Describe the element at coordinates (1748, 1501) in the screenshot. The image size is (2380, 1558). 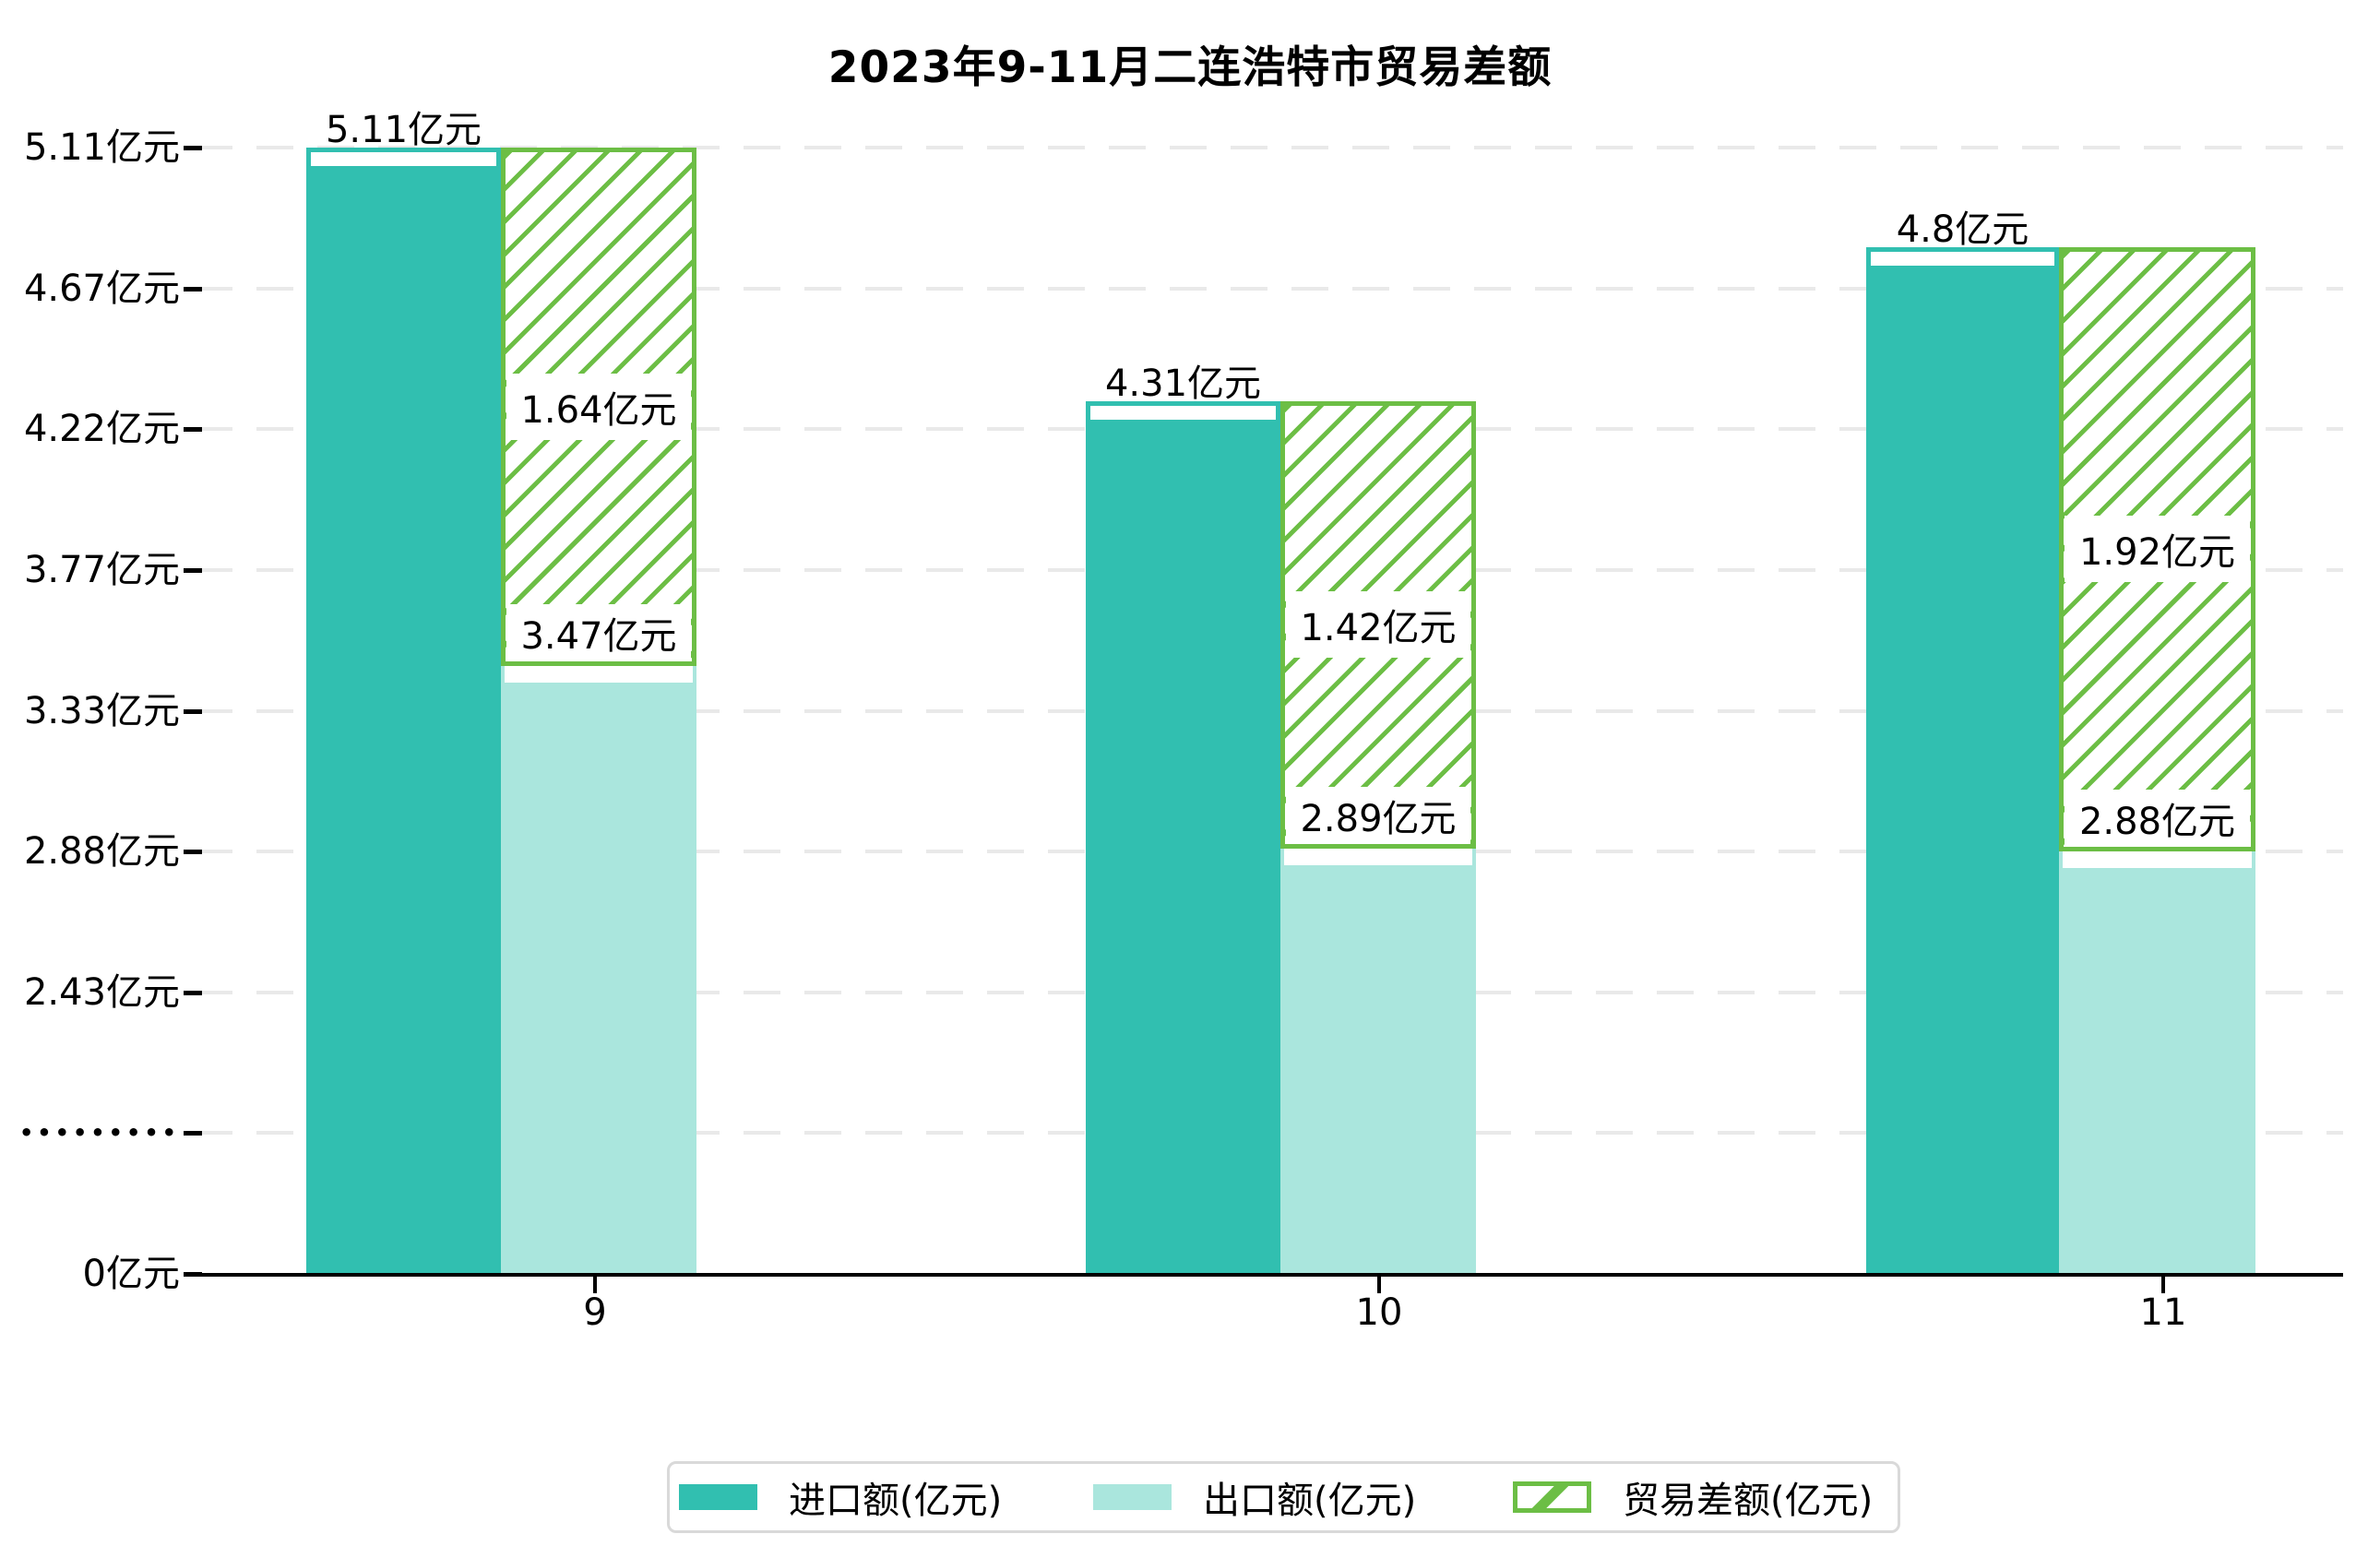
I see `legend-label-diff: 贸易差额(亿元)` at that location.